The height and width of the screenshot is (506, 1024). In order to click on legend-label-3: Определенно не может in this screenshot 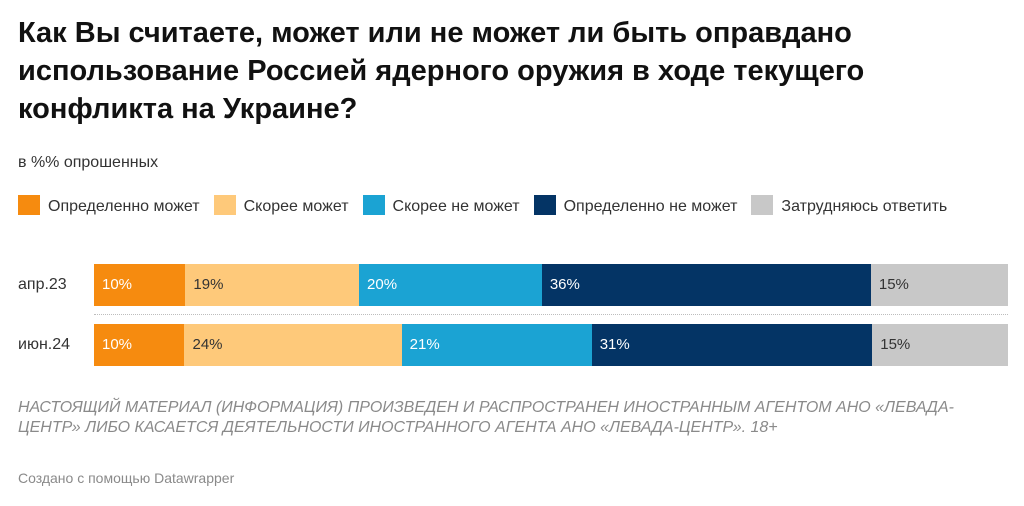, I will do `click(650, 206)`.